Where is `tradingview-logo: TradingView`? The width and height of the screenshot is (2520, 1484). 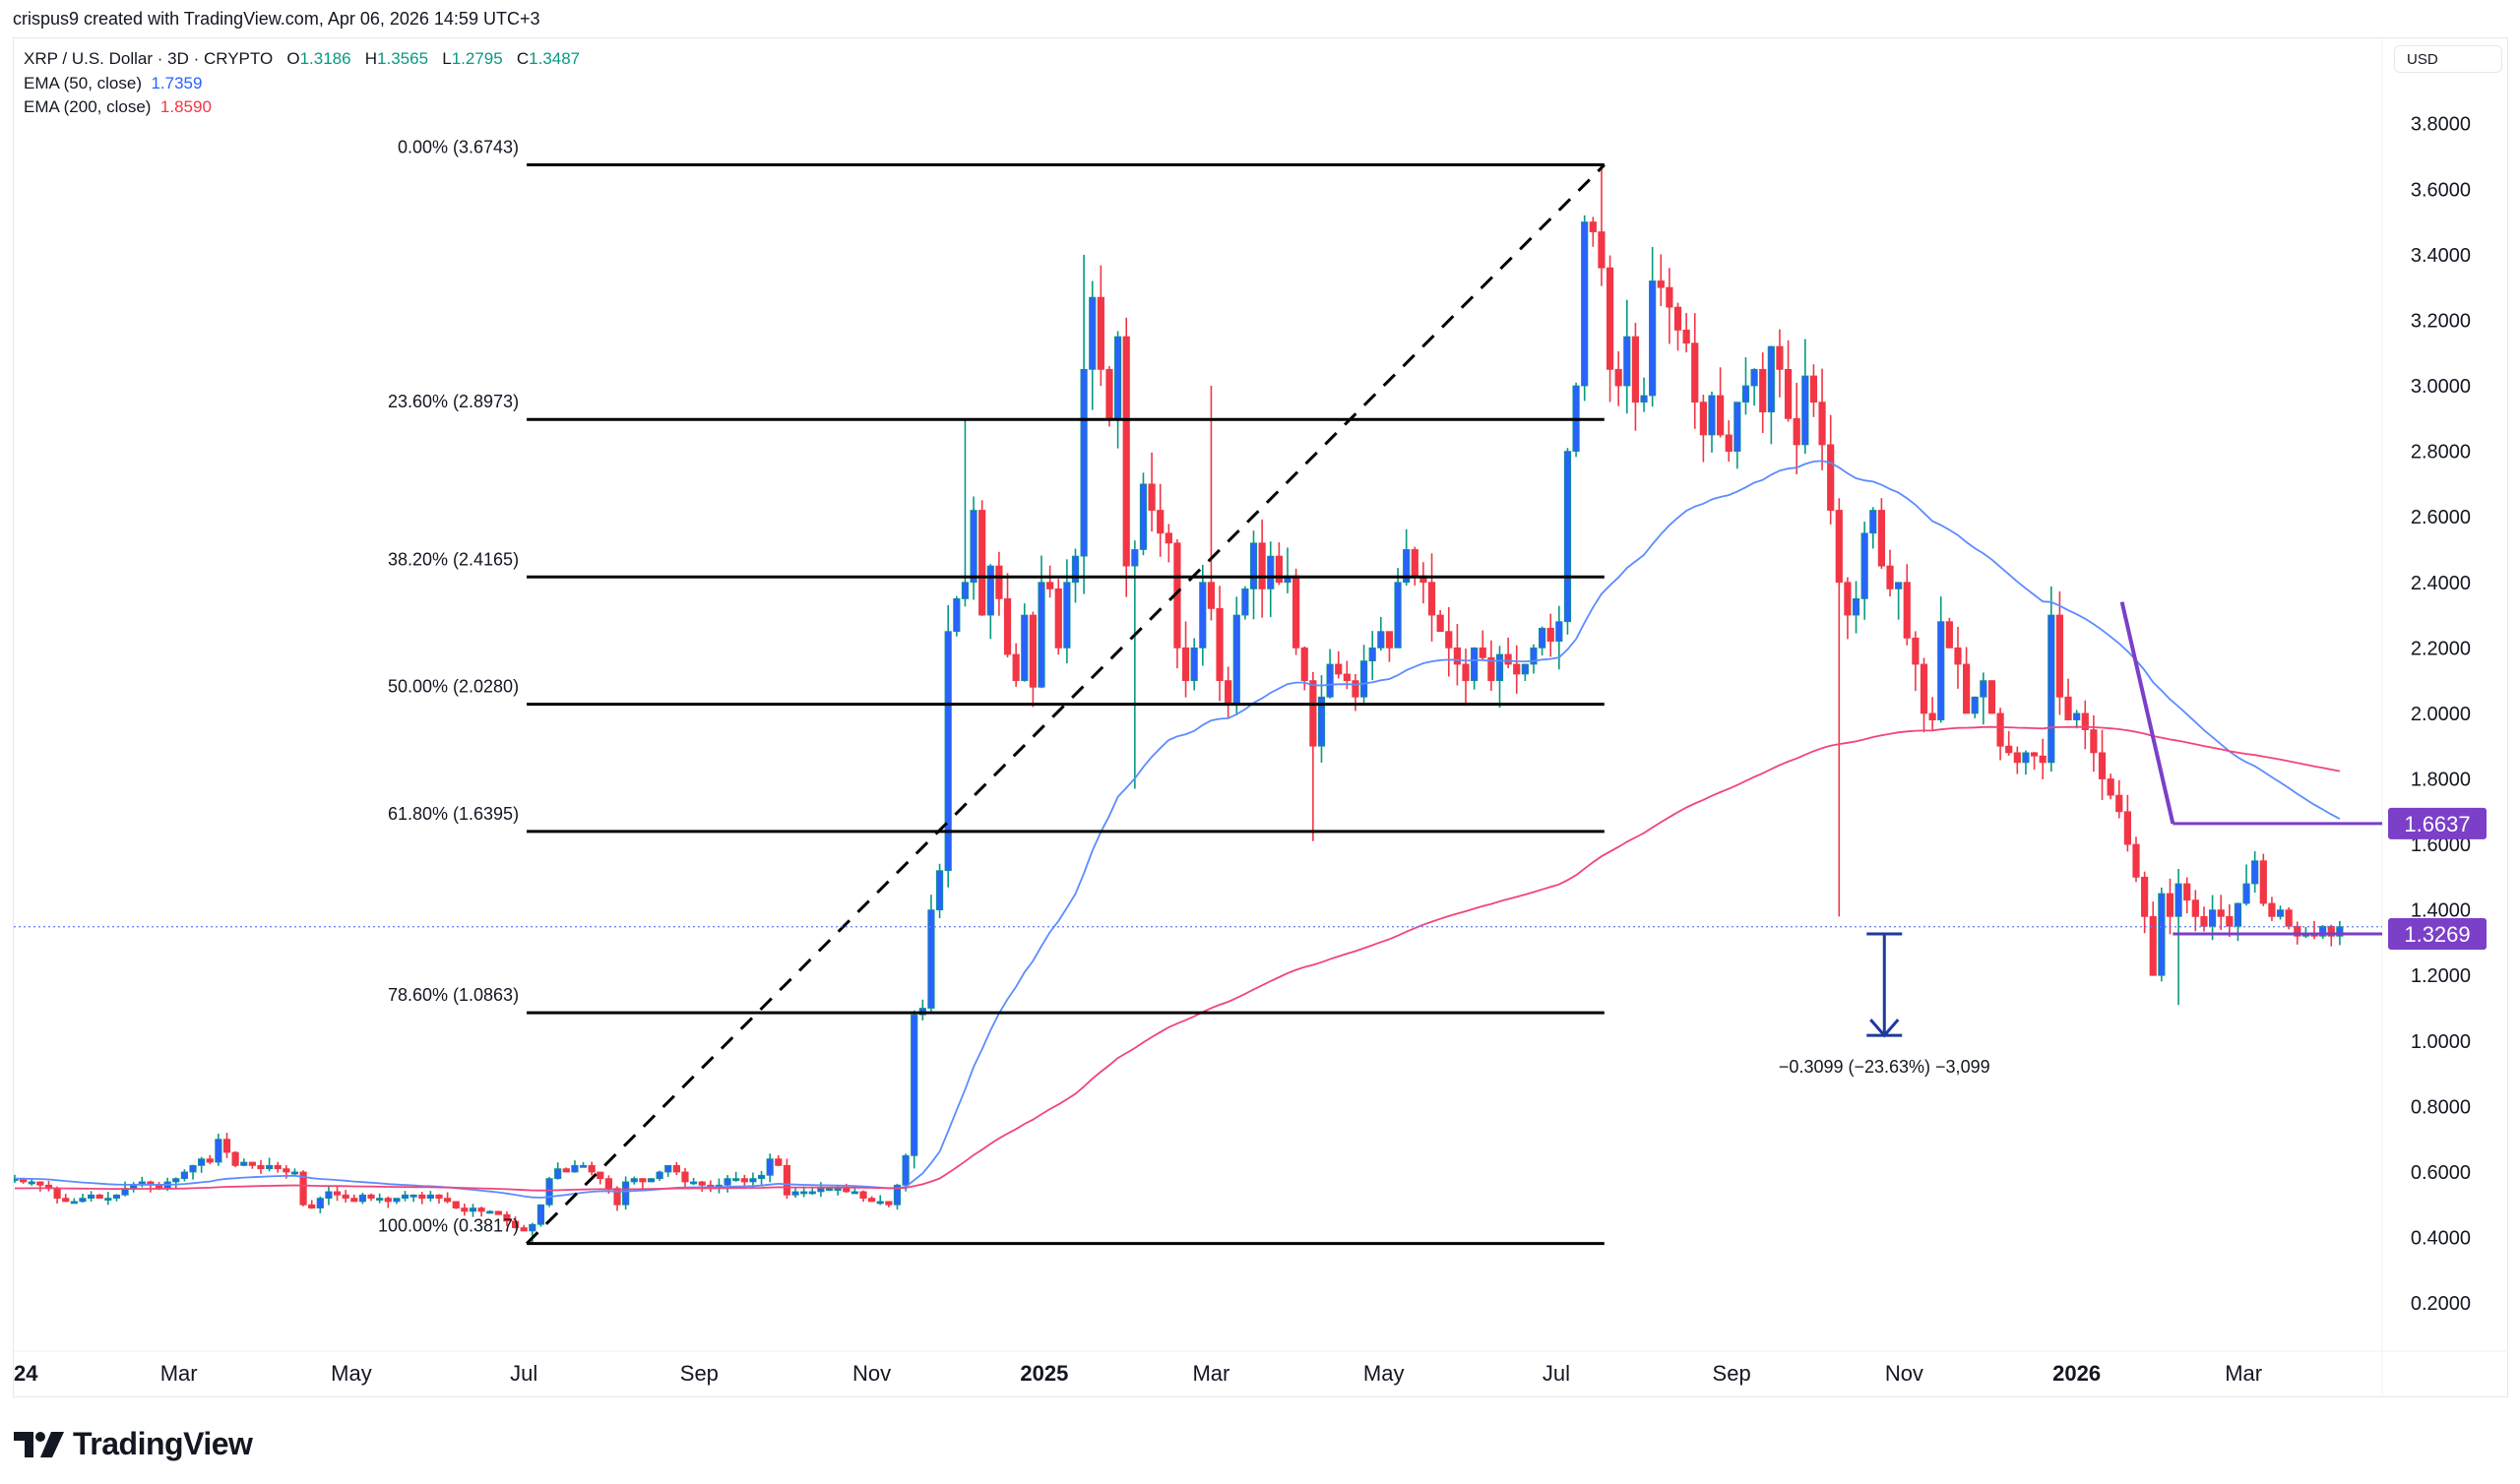
tradingview-logo: TradingView is located at coordinates (133, 1444).